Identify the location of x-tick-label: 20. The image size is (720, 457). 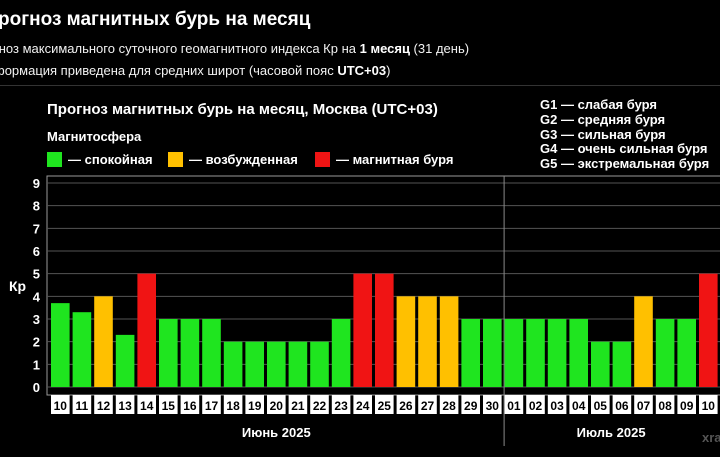
(277, 406).